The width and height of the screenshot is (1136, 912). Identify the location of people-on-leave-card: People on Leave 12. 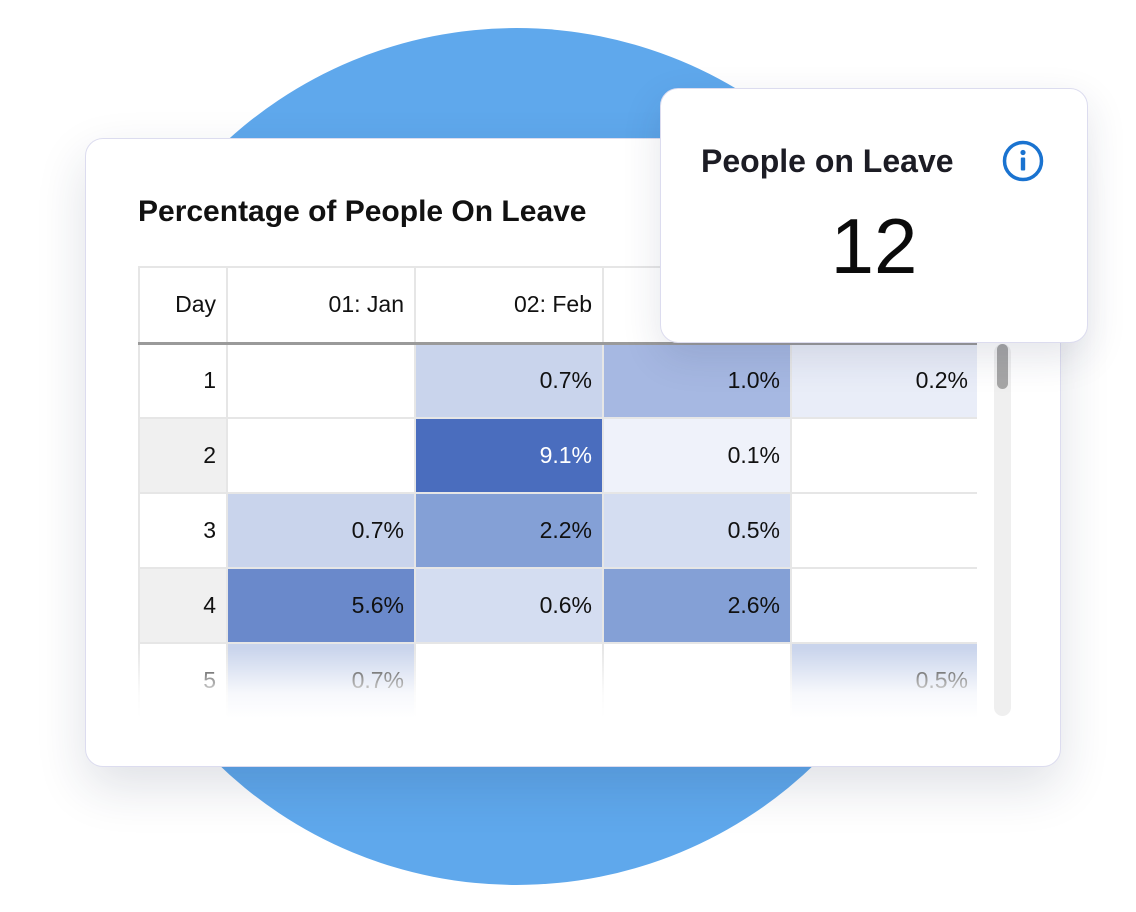
(874, 215).